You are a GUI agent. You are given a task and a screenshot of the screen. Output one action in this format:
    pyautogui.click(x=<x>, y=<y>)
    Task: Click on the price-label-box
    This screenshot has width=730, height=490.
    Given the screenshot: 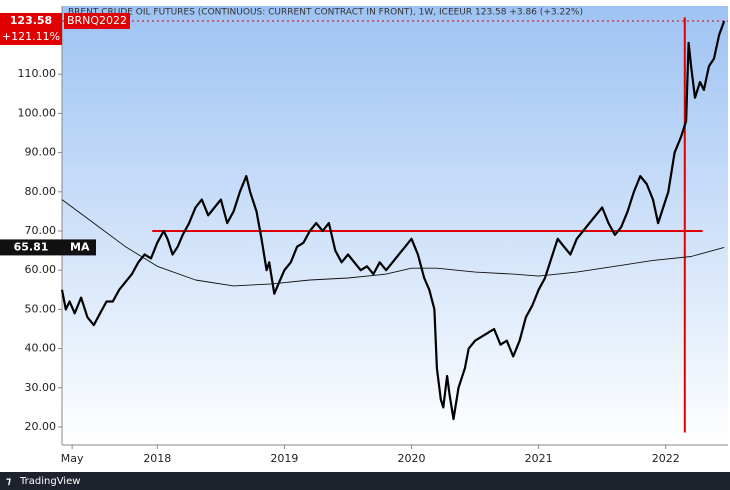 What is the action you would take?
    pyautogui.click(x=31, y=20)
    